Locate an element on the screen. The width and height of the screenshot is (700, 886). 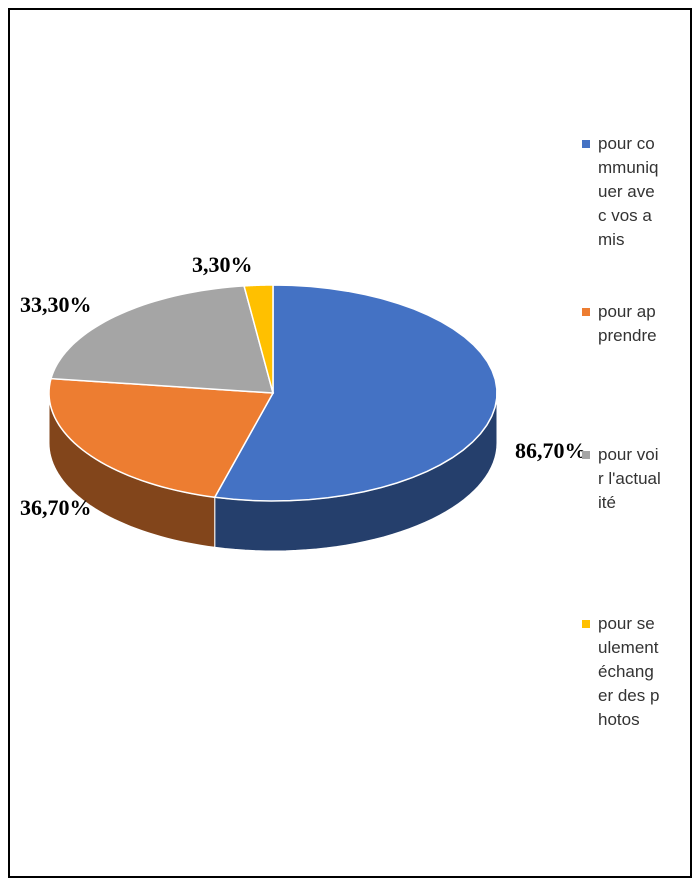
legend-label: pour voir l'actualité is located at coordinates (629, 478).